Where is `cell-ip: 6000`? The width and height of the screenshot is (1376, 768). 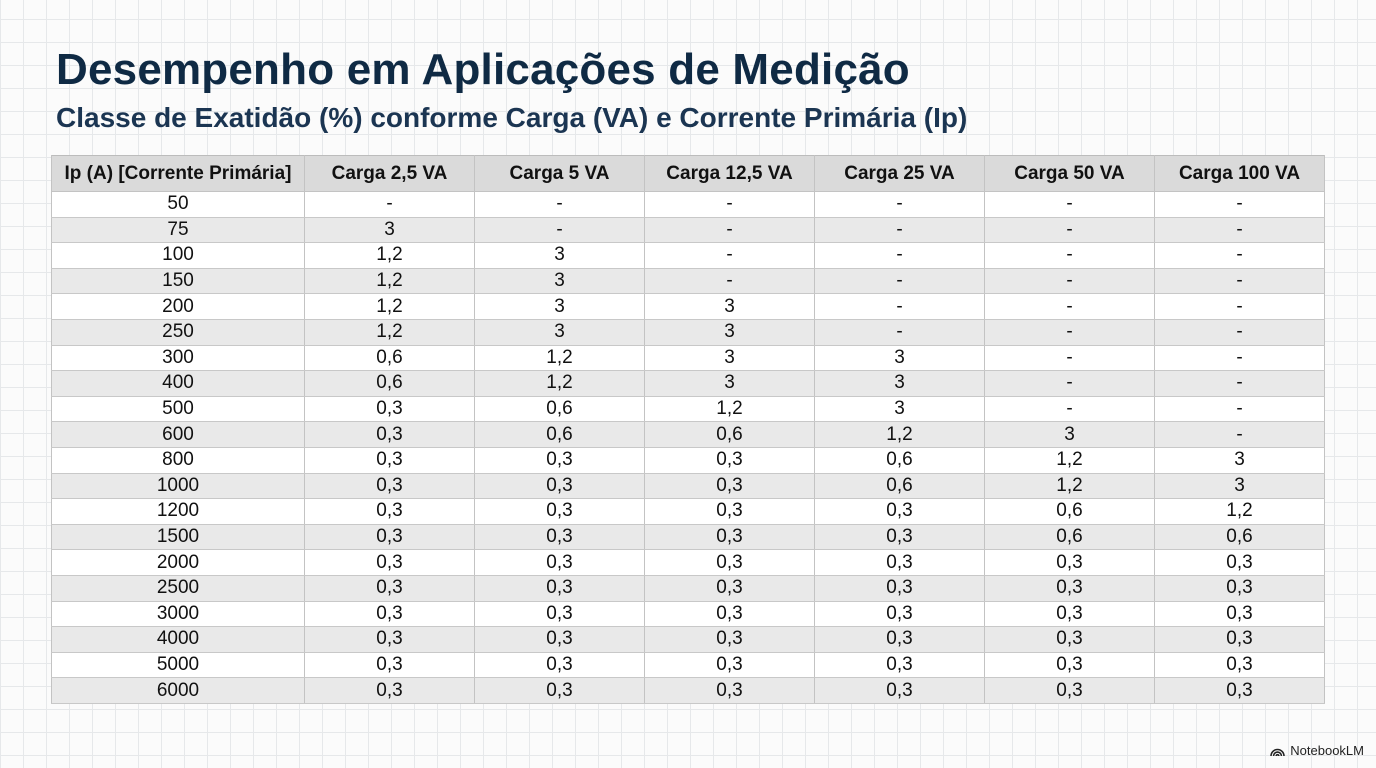
cell-ip: 6000 is located at coordinates (178, 690).